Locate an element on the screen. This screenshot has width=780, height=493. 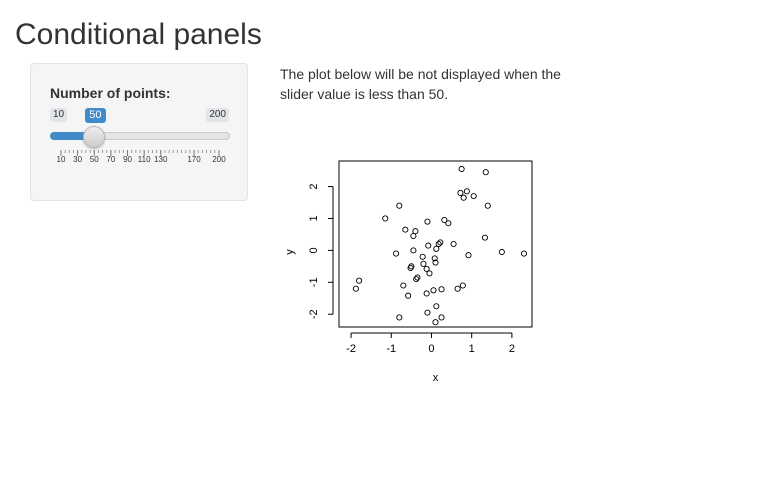
slider-tick-label: 50 is located at coordinates (94, 159).